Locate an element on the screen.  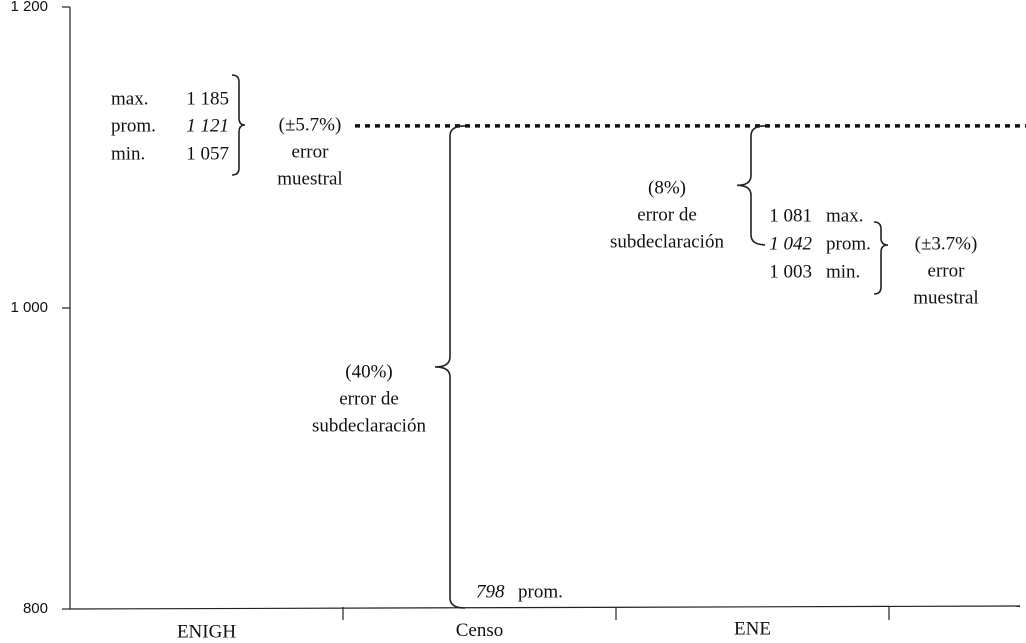
value-label: 1 003 is located at coordinates (790, 271).